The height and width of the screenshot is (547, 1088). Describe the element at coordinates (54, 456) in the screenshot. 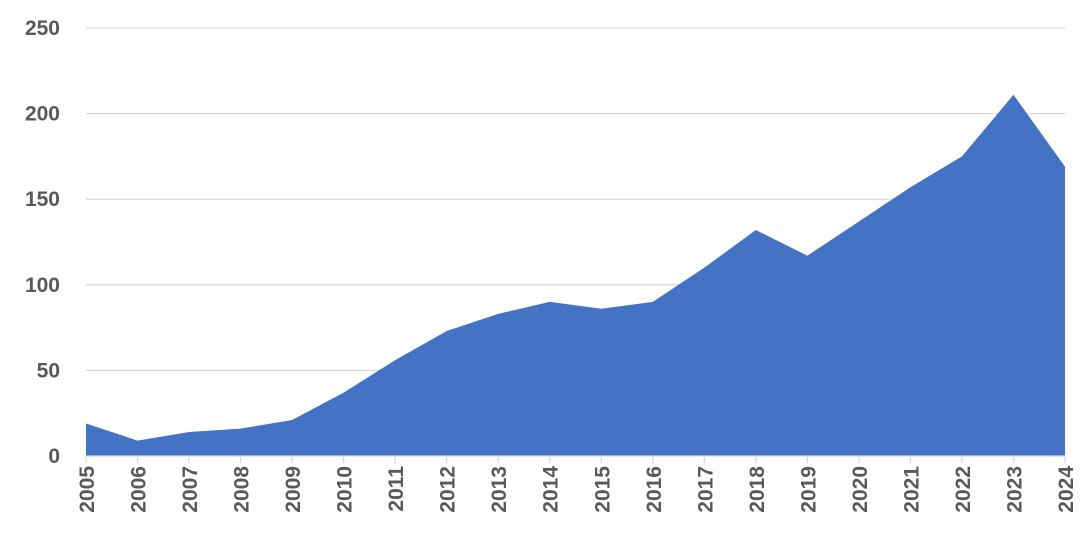

I see `y-tick-label: 0` at that location.